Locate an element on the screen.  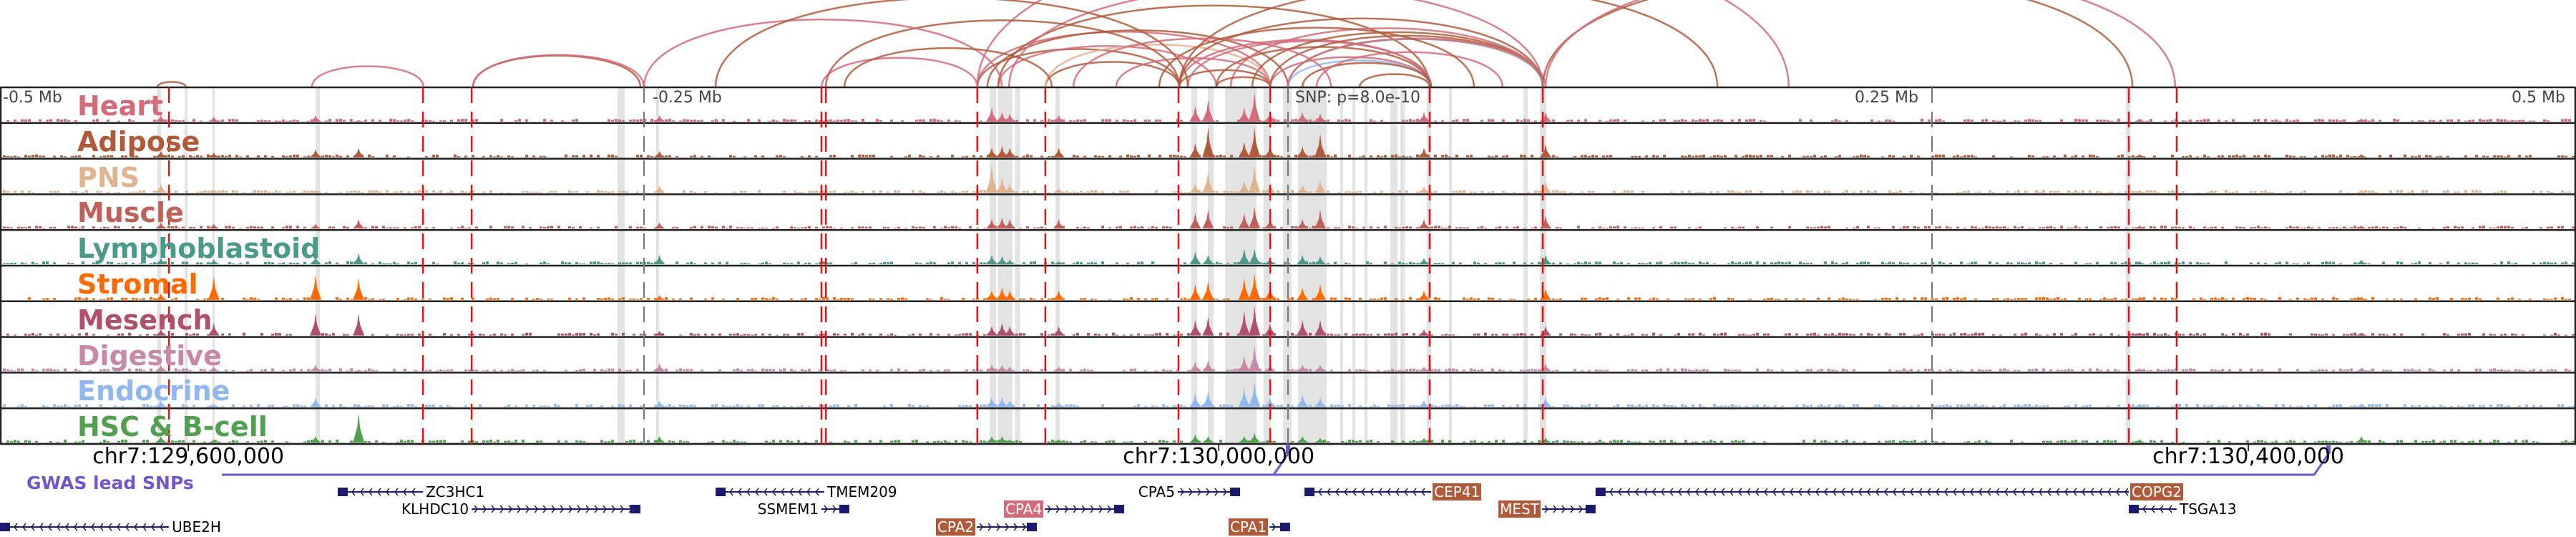
gene-label: MEST is located at coordinates (1519, 509).